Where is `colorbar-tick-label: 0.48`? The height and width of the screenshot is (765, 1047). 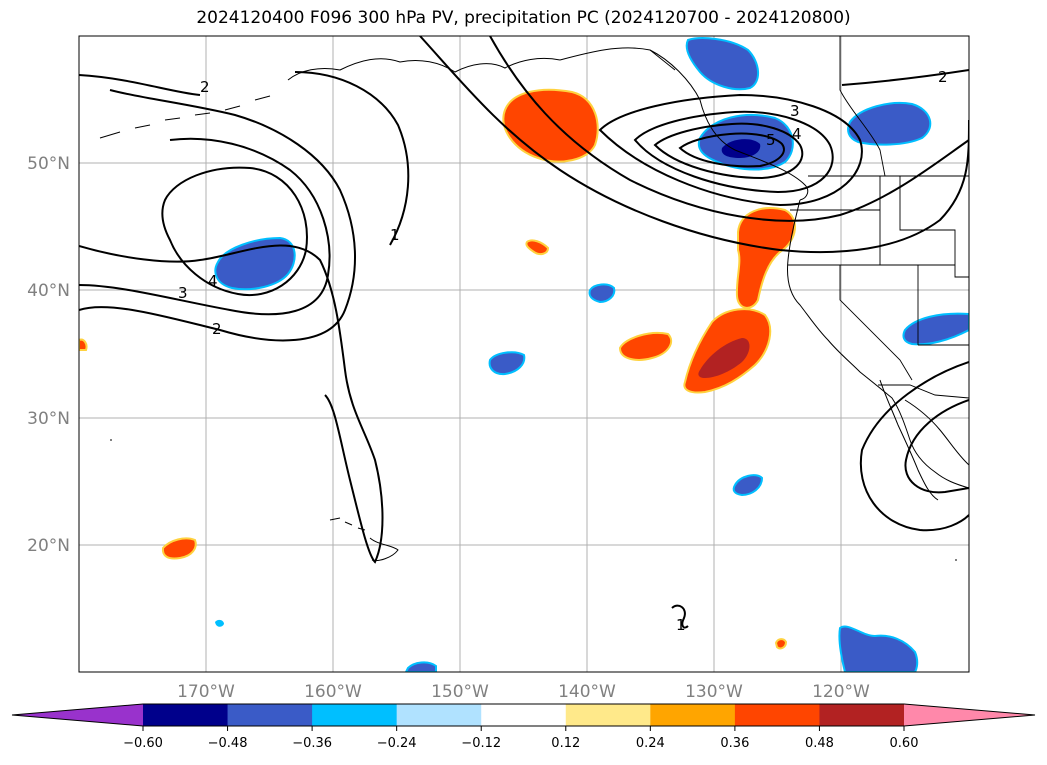 colorbar-tick-label: 0.48 is located at coordinates (819, 743).